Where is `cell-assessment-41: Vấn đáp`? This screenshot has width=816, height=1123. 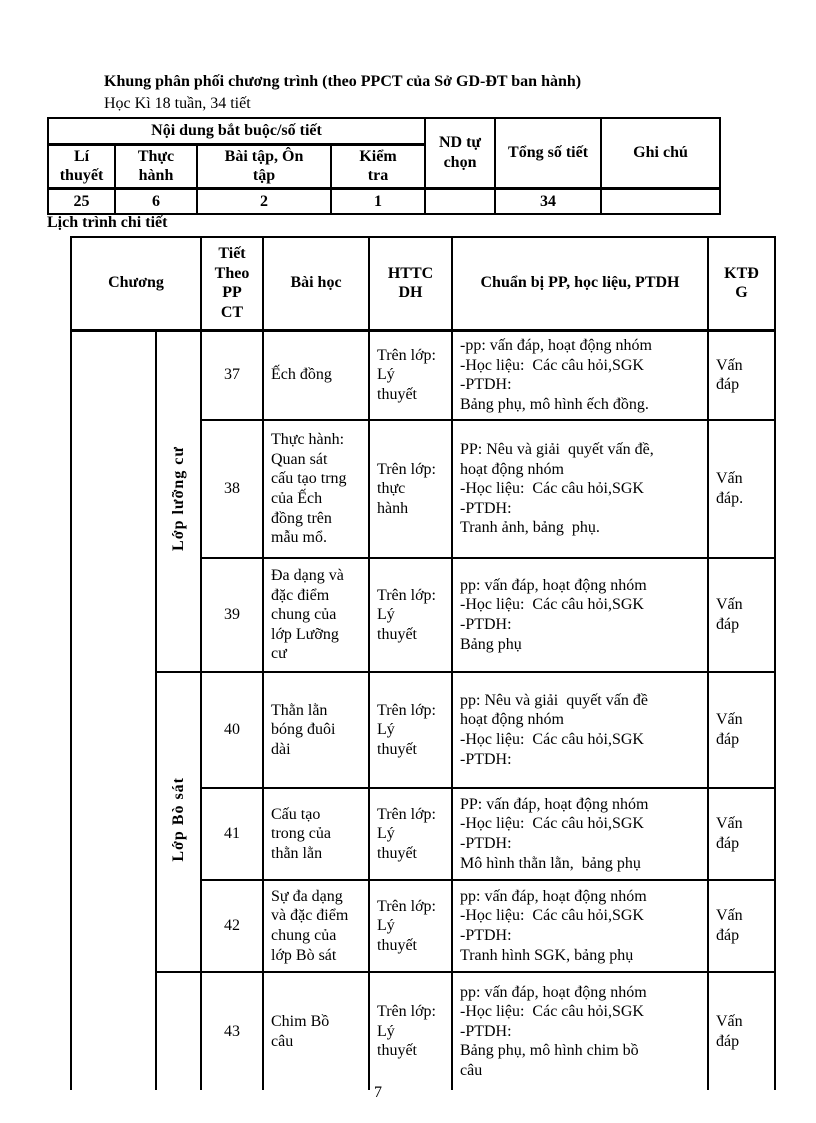 cell-assessment-41: Vấn đáp is located at coordinates (741, 834).